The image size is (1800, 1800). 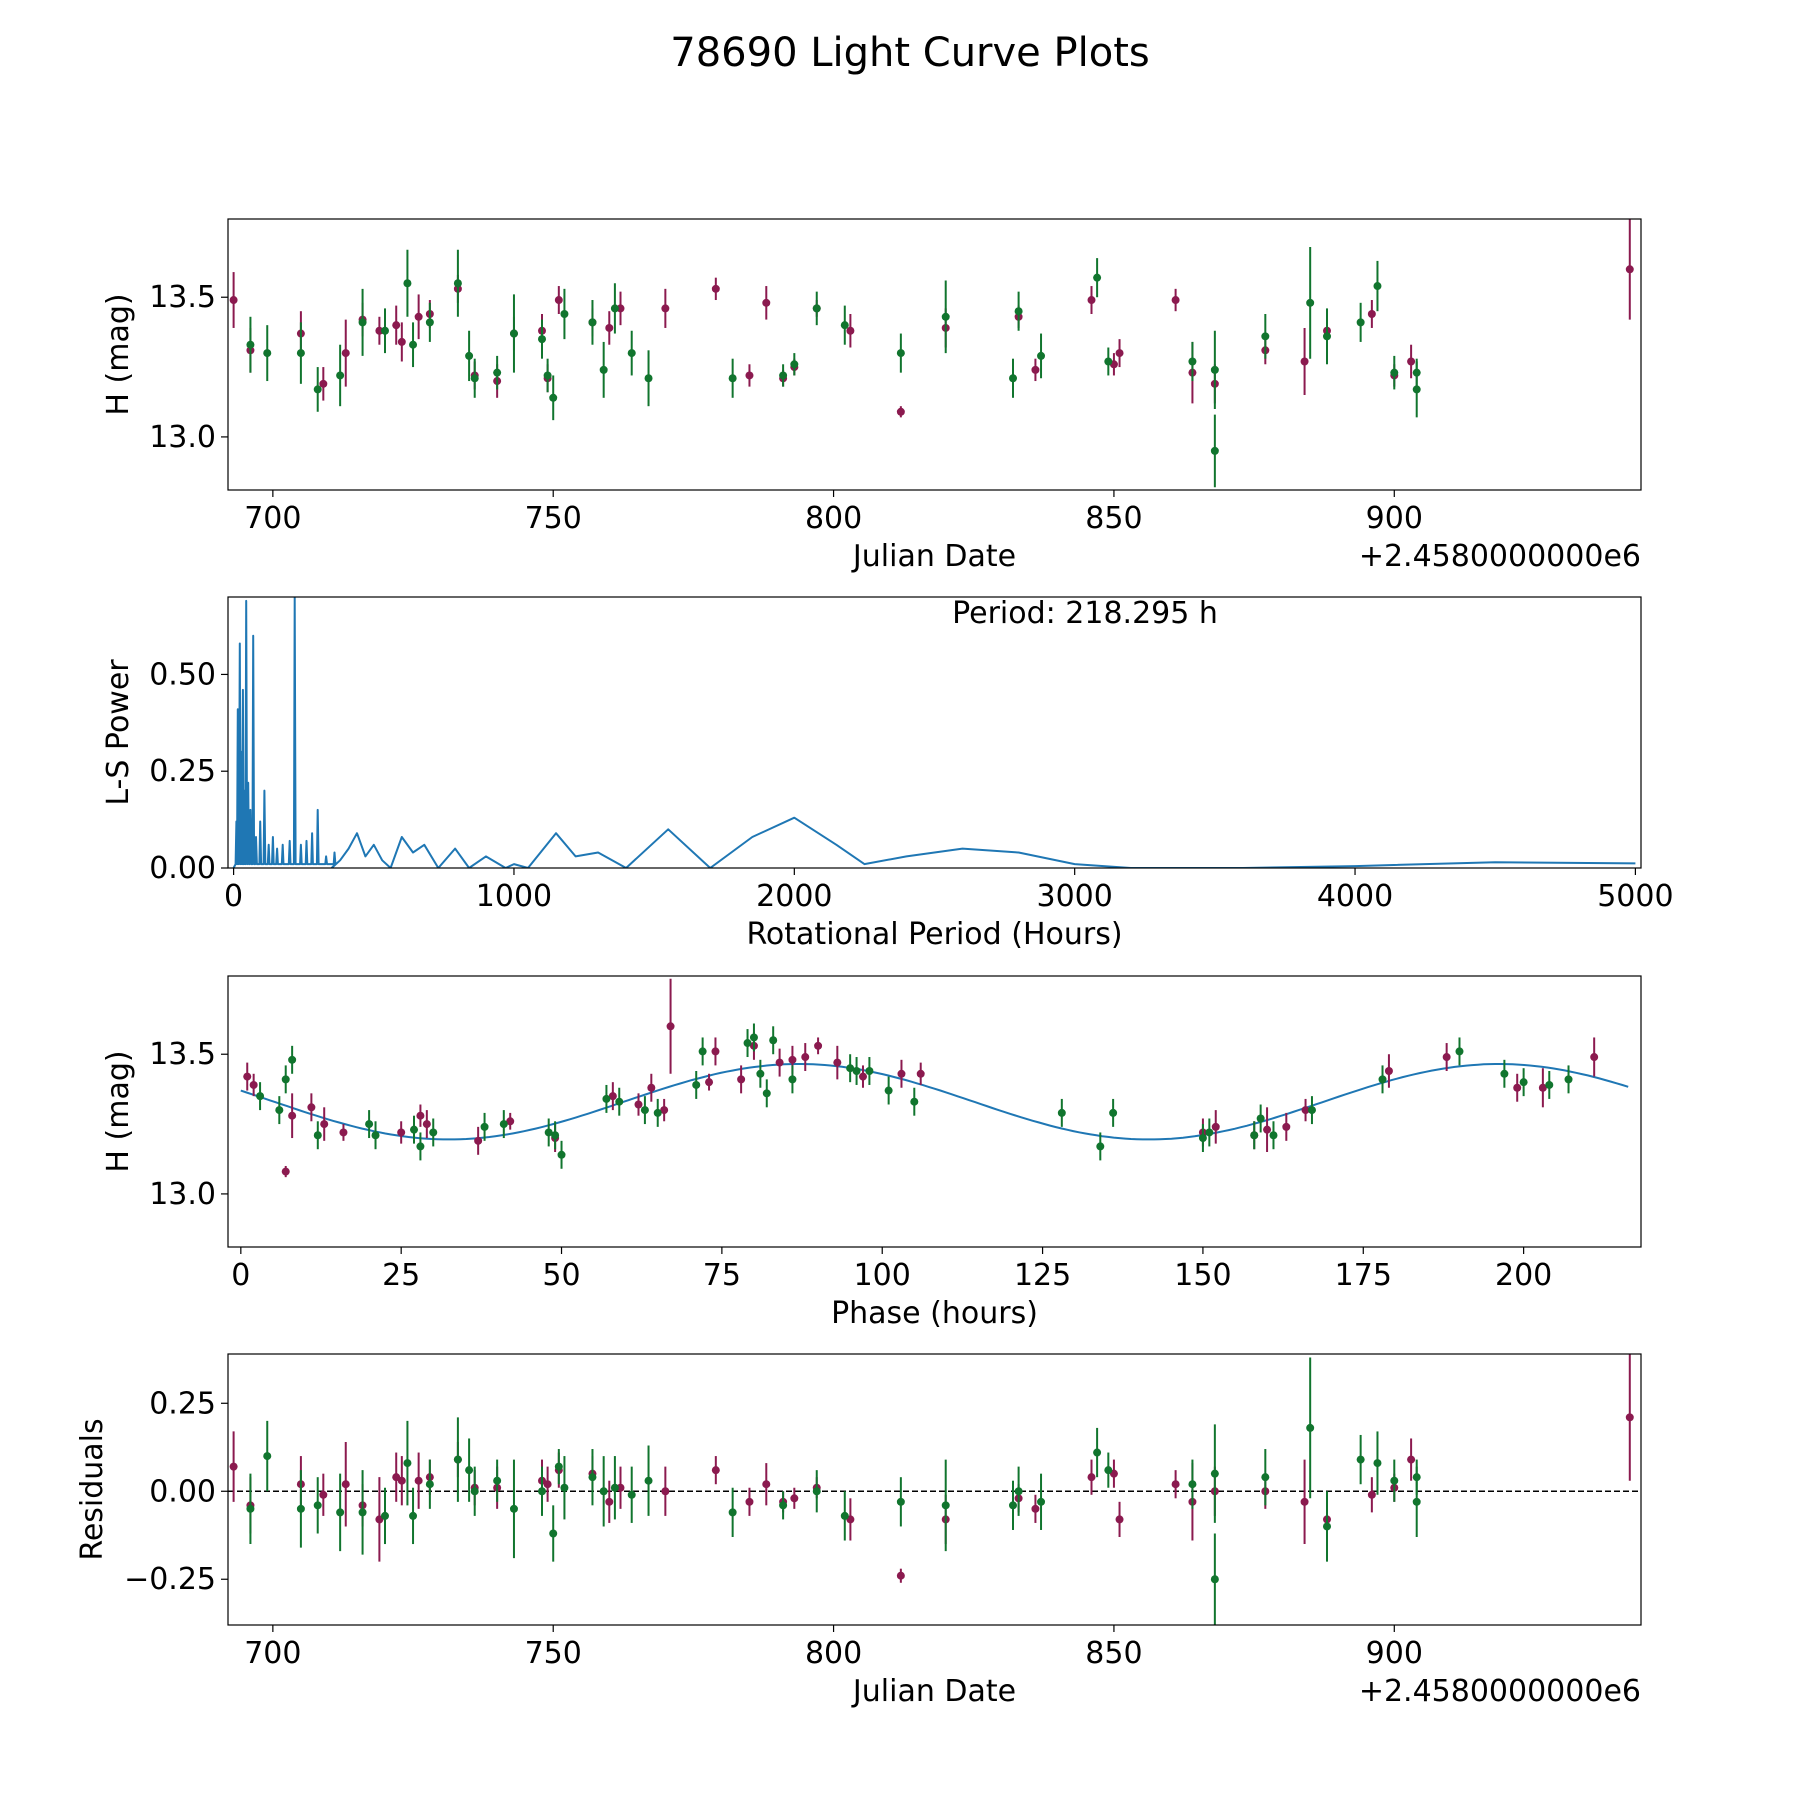 I want to click on x-tick-label: 2000, so click(x=794, y=896).